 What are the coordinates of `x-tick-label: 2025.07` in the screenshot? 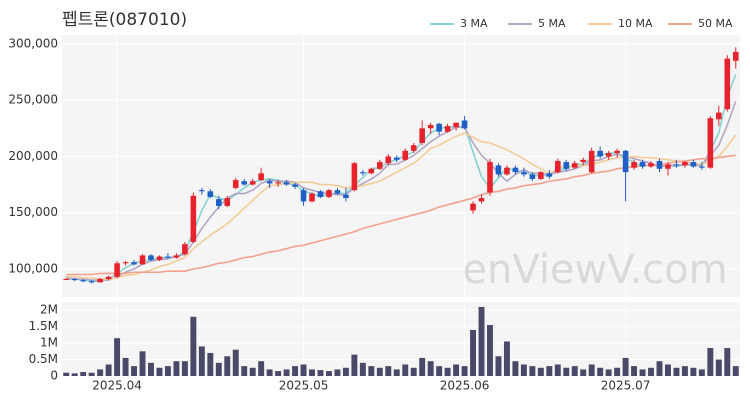 It's located at (626, 386).